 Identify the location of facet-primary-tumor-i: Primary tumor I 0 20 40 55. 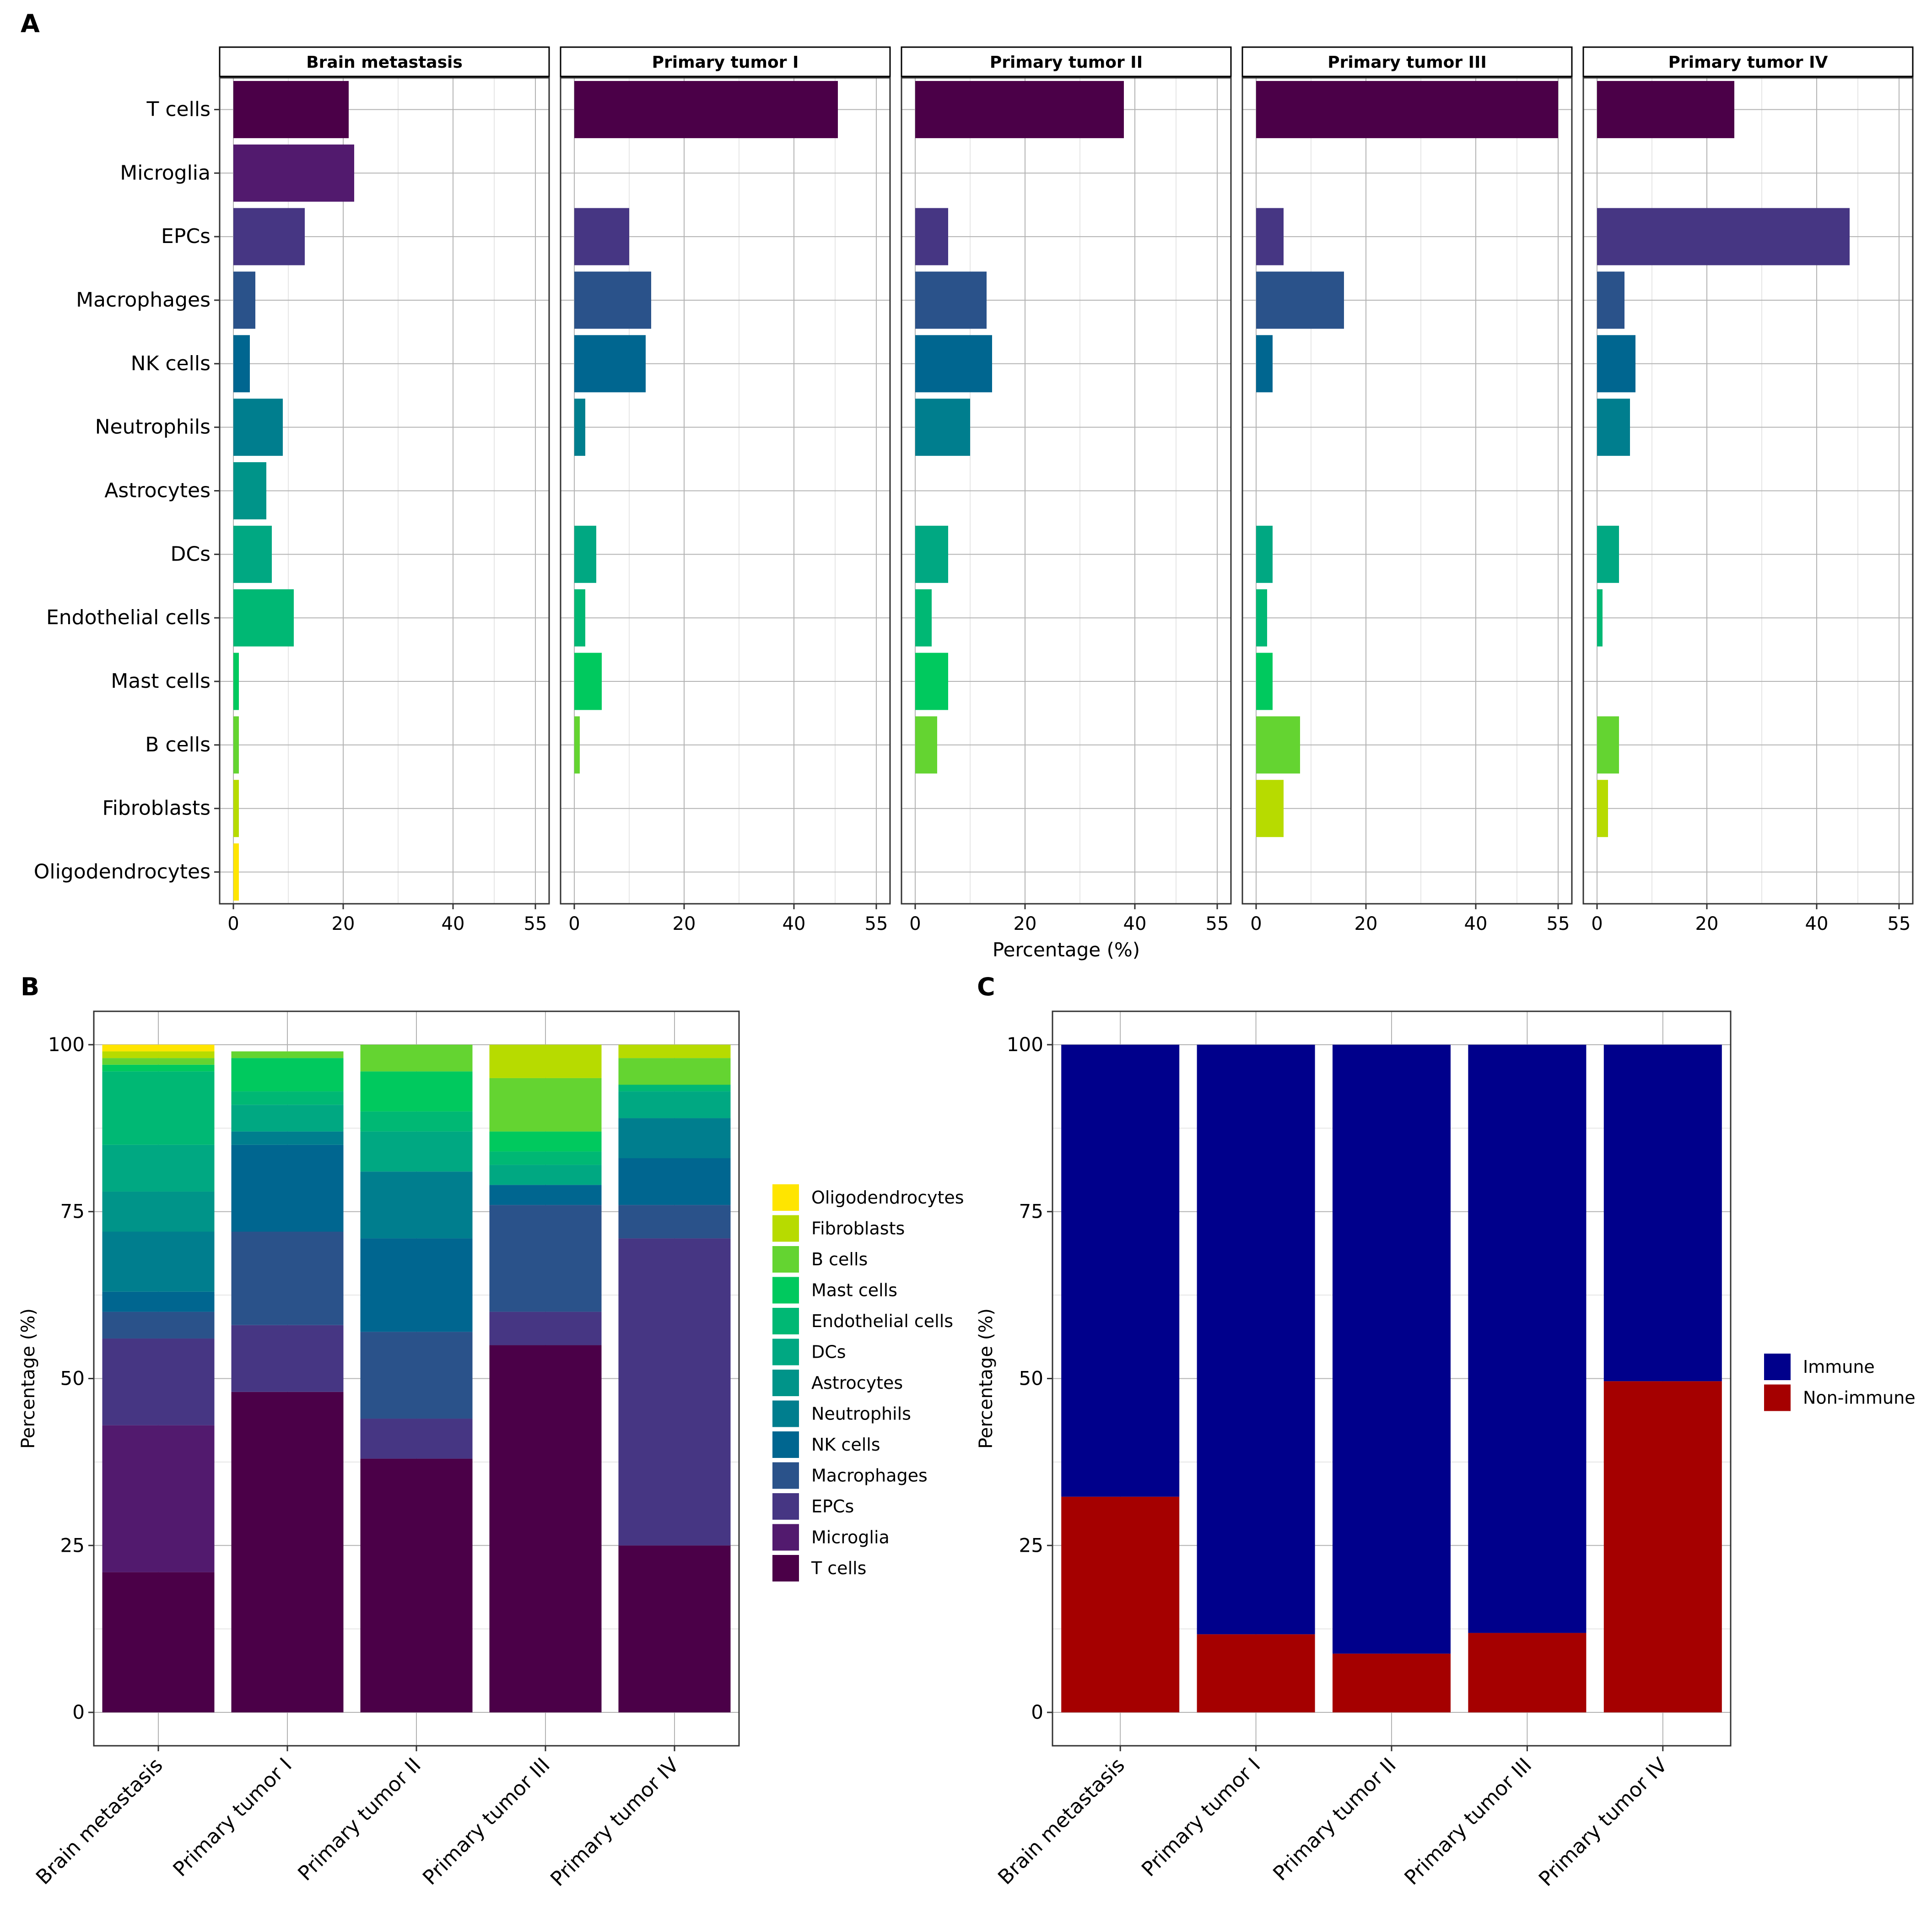
(725, 490).